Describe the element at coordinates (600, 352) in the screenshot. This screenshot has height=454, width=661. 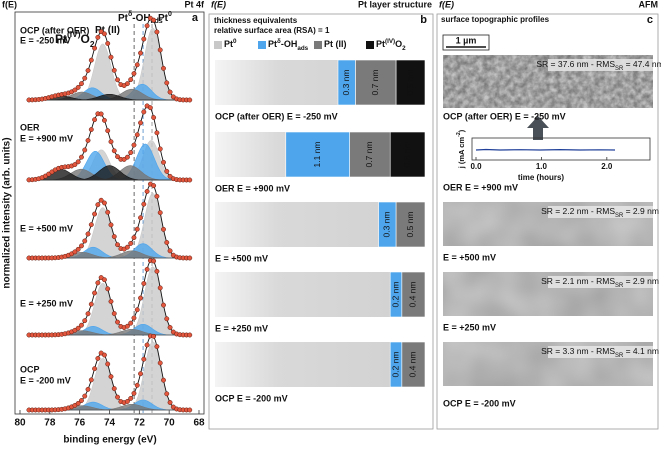
I see `afm-caption: SR = 3.3 nm - RMSSR = 4.1 nm` at that location.